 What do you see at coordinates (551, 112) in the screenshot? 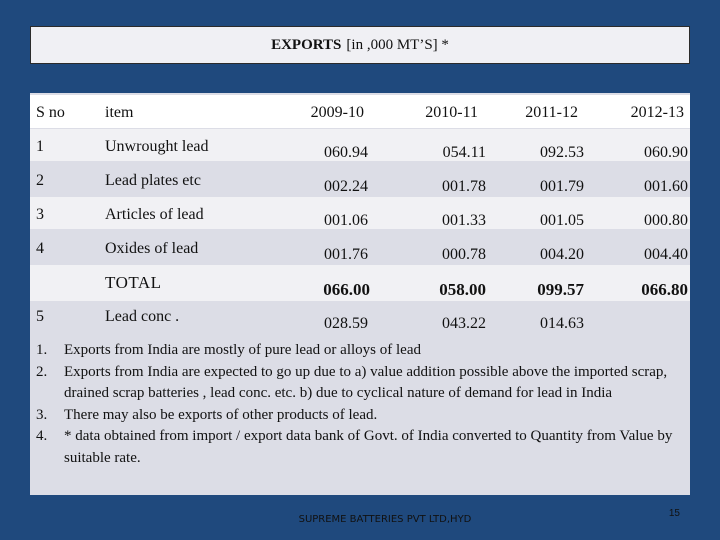
I see `header-2011: 2011-12` at bounding box center [551, 112].